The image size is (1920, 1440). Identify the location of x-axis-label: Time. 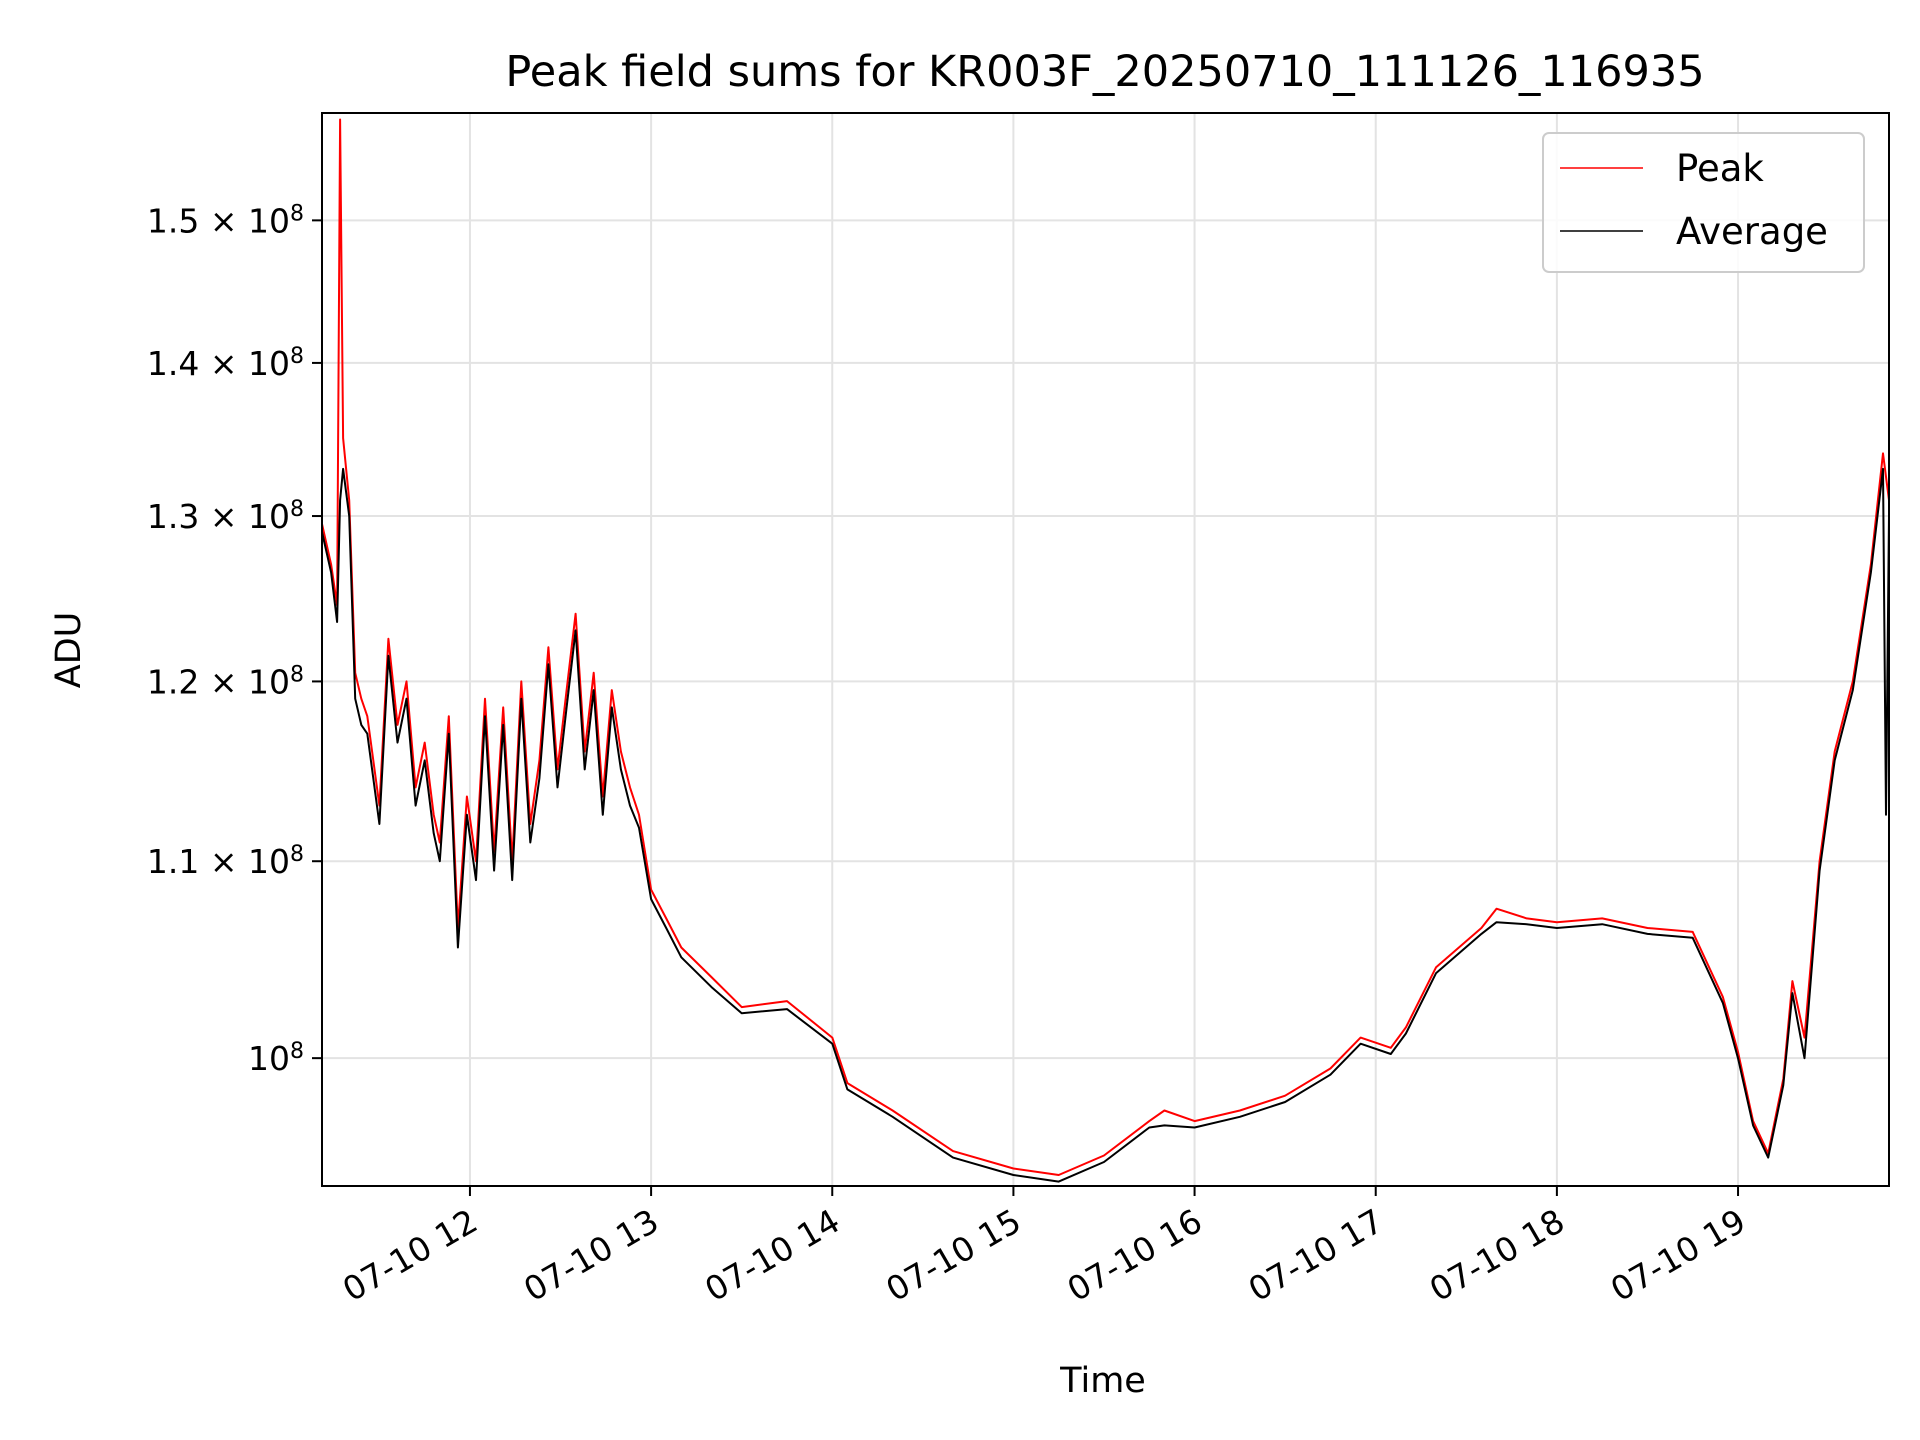
(1102, 1381).